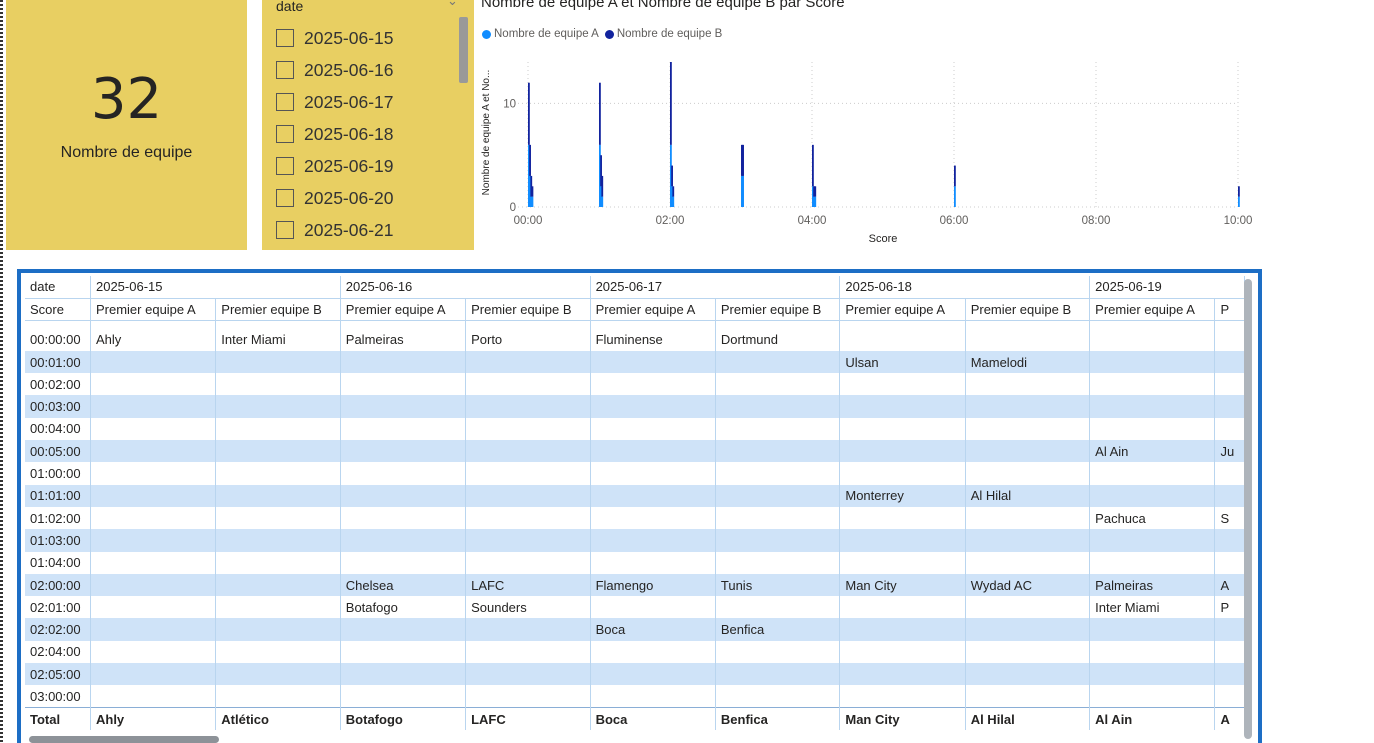  Describe the element at coordinates (528, 221) in the screenshot. I see `x-tick-label: 00:00` at that location.